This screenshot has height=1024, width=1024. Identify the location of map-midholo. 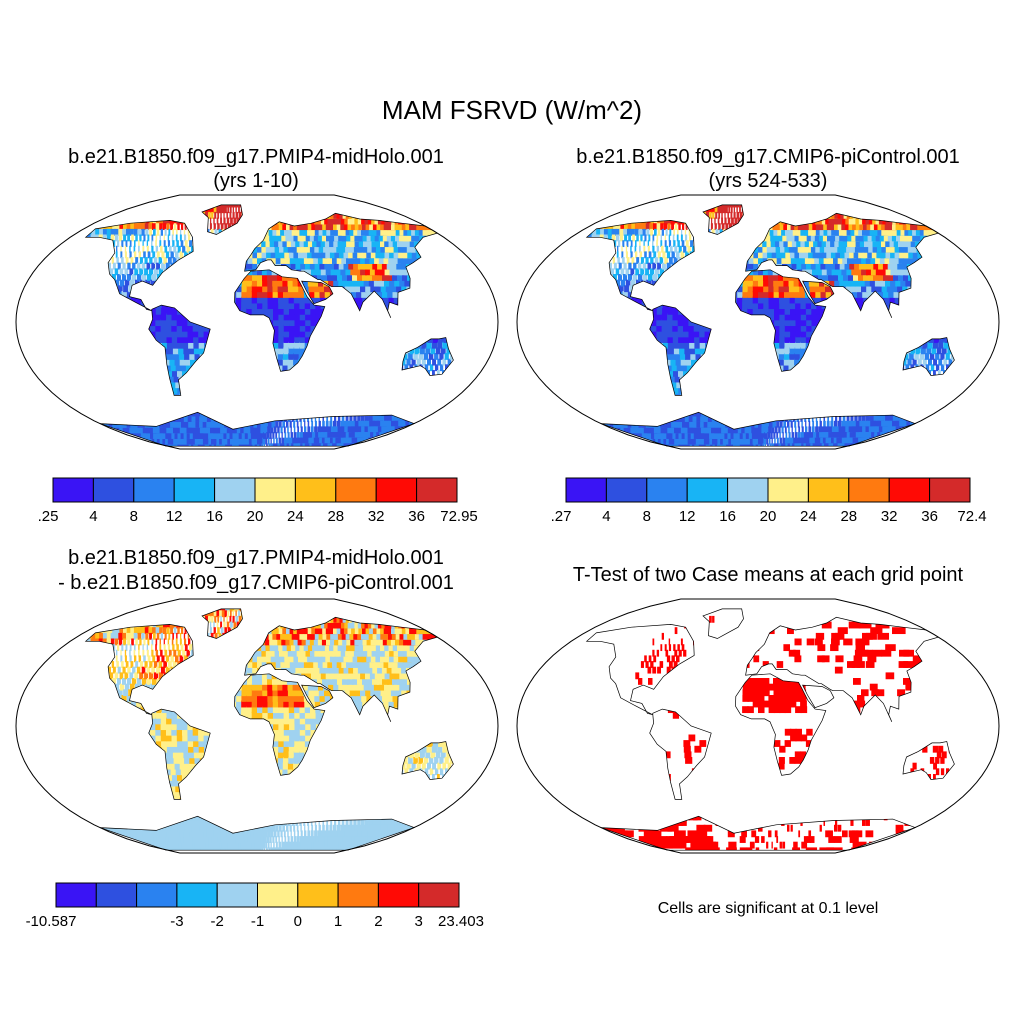
(257, 322).